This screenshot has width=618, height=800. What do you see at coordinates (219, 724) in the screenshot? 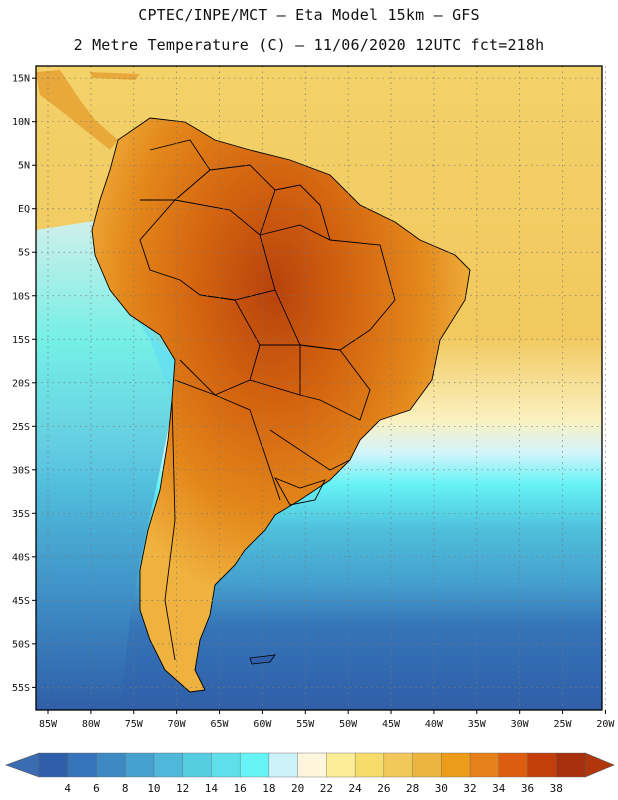
I see `lon-tick-label: 65W` at bounding box center [219, 724].